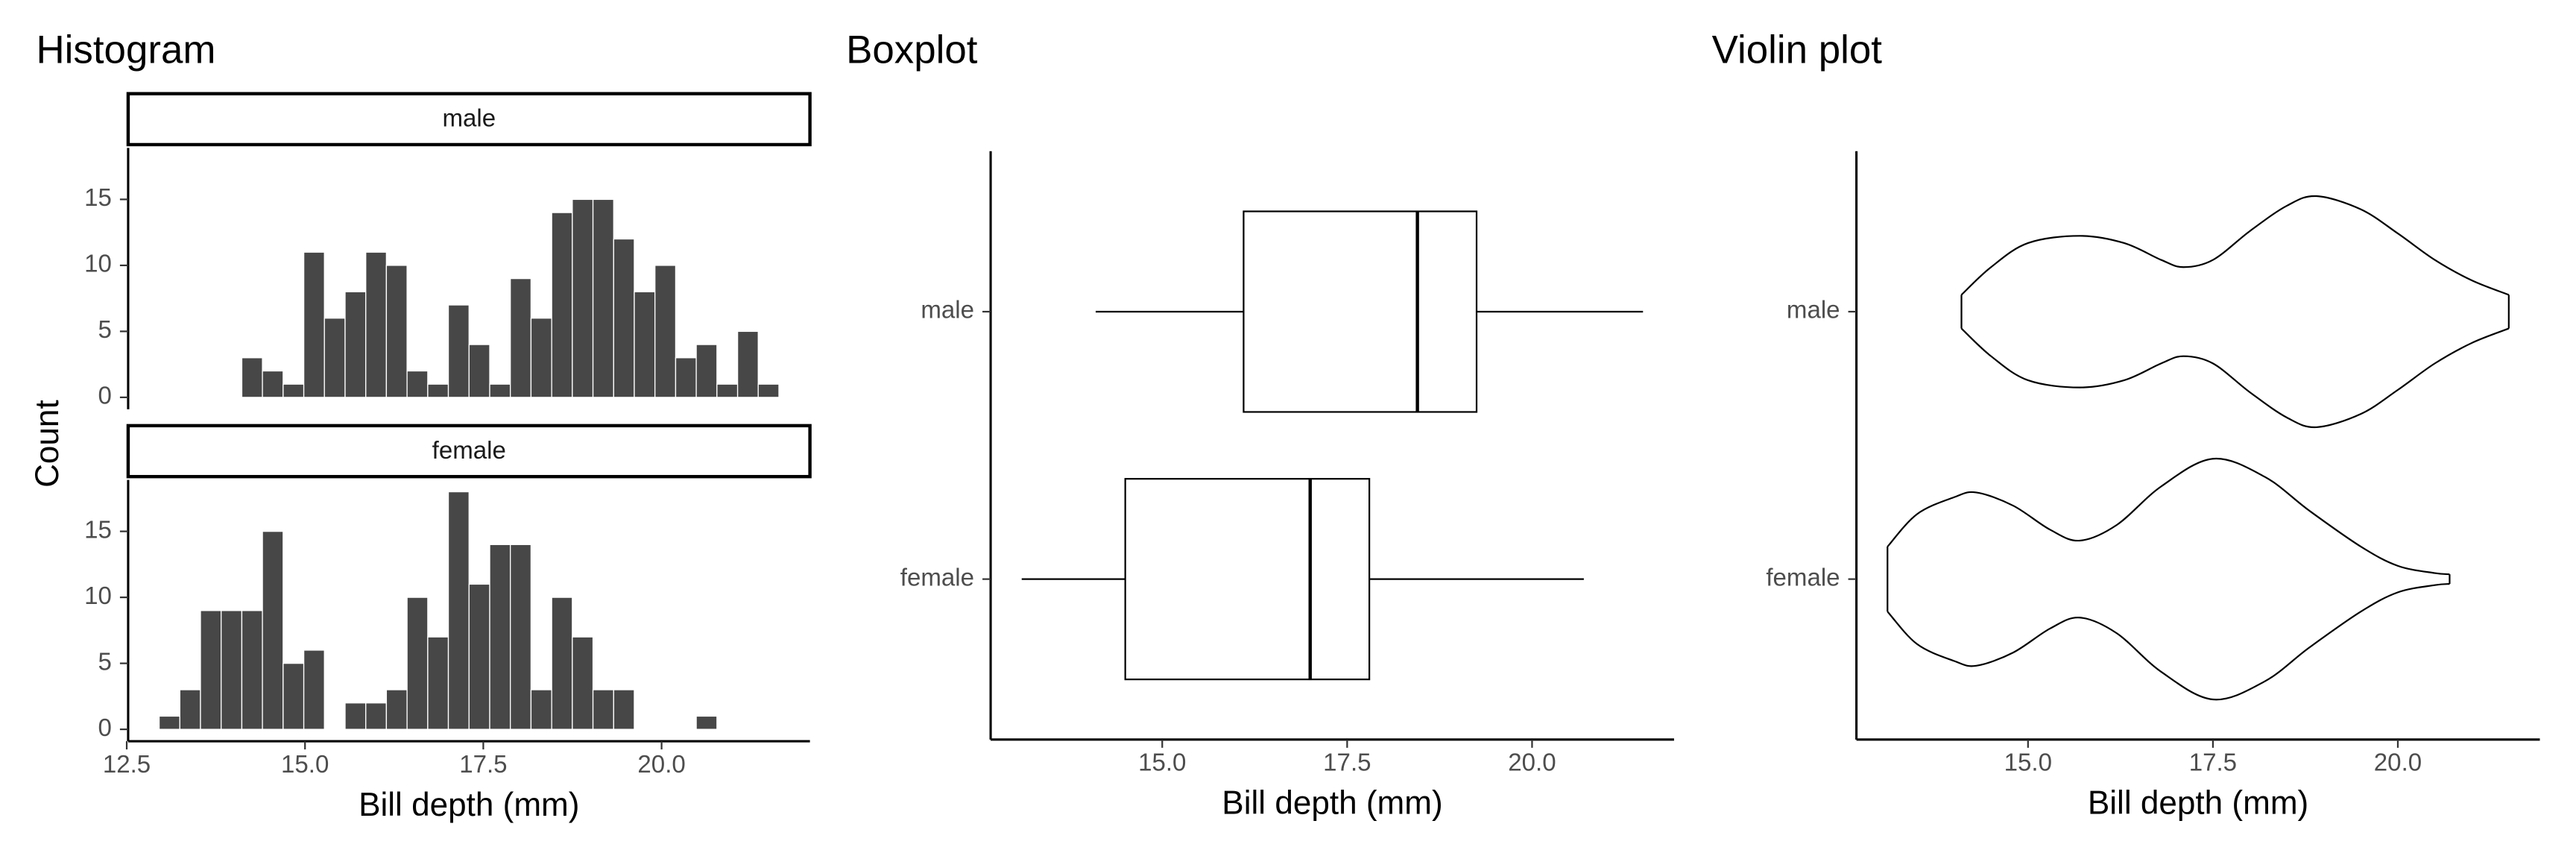  What do you see at coordinates (912, 50) in the screenshot?
I see `panel-title: Boxplot` at bounding box center [912, 50].